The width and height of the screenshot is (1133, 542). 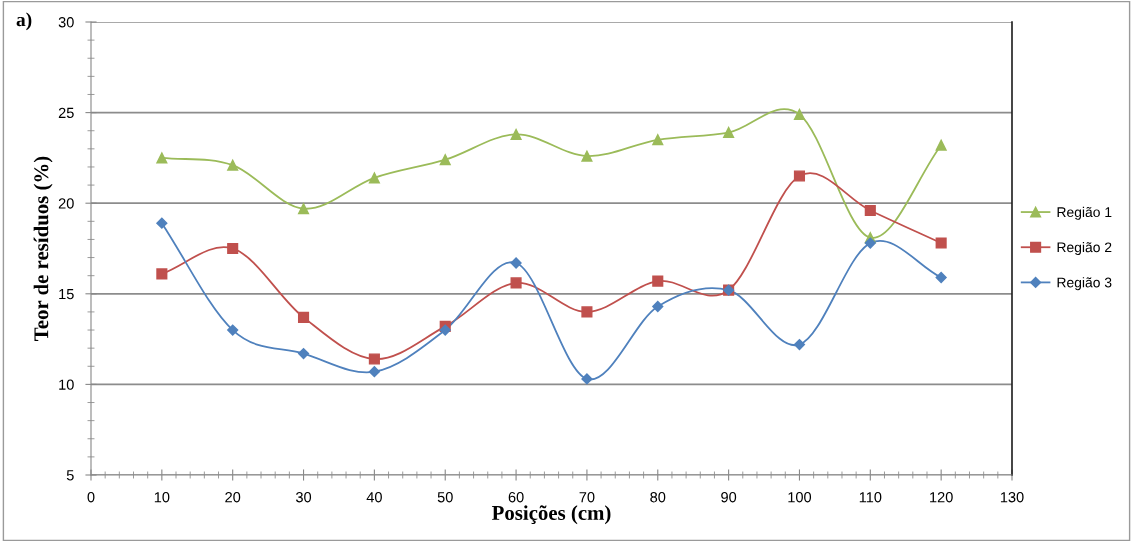 I want to click on x-tick-label: 80, so click(x=658, y=497).